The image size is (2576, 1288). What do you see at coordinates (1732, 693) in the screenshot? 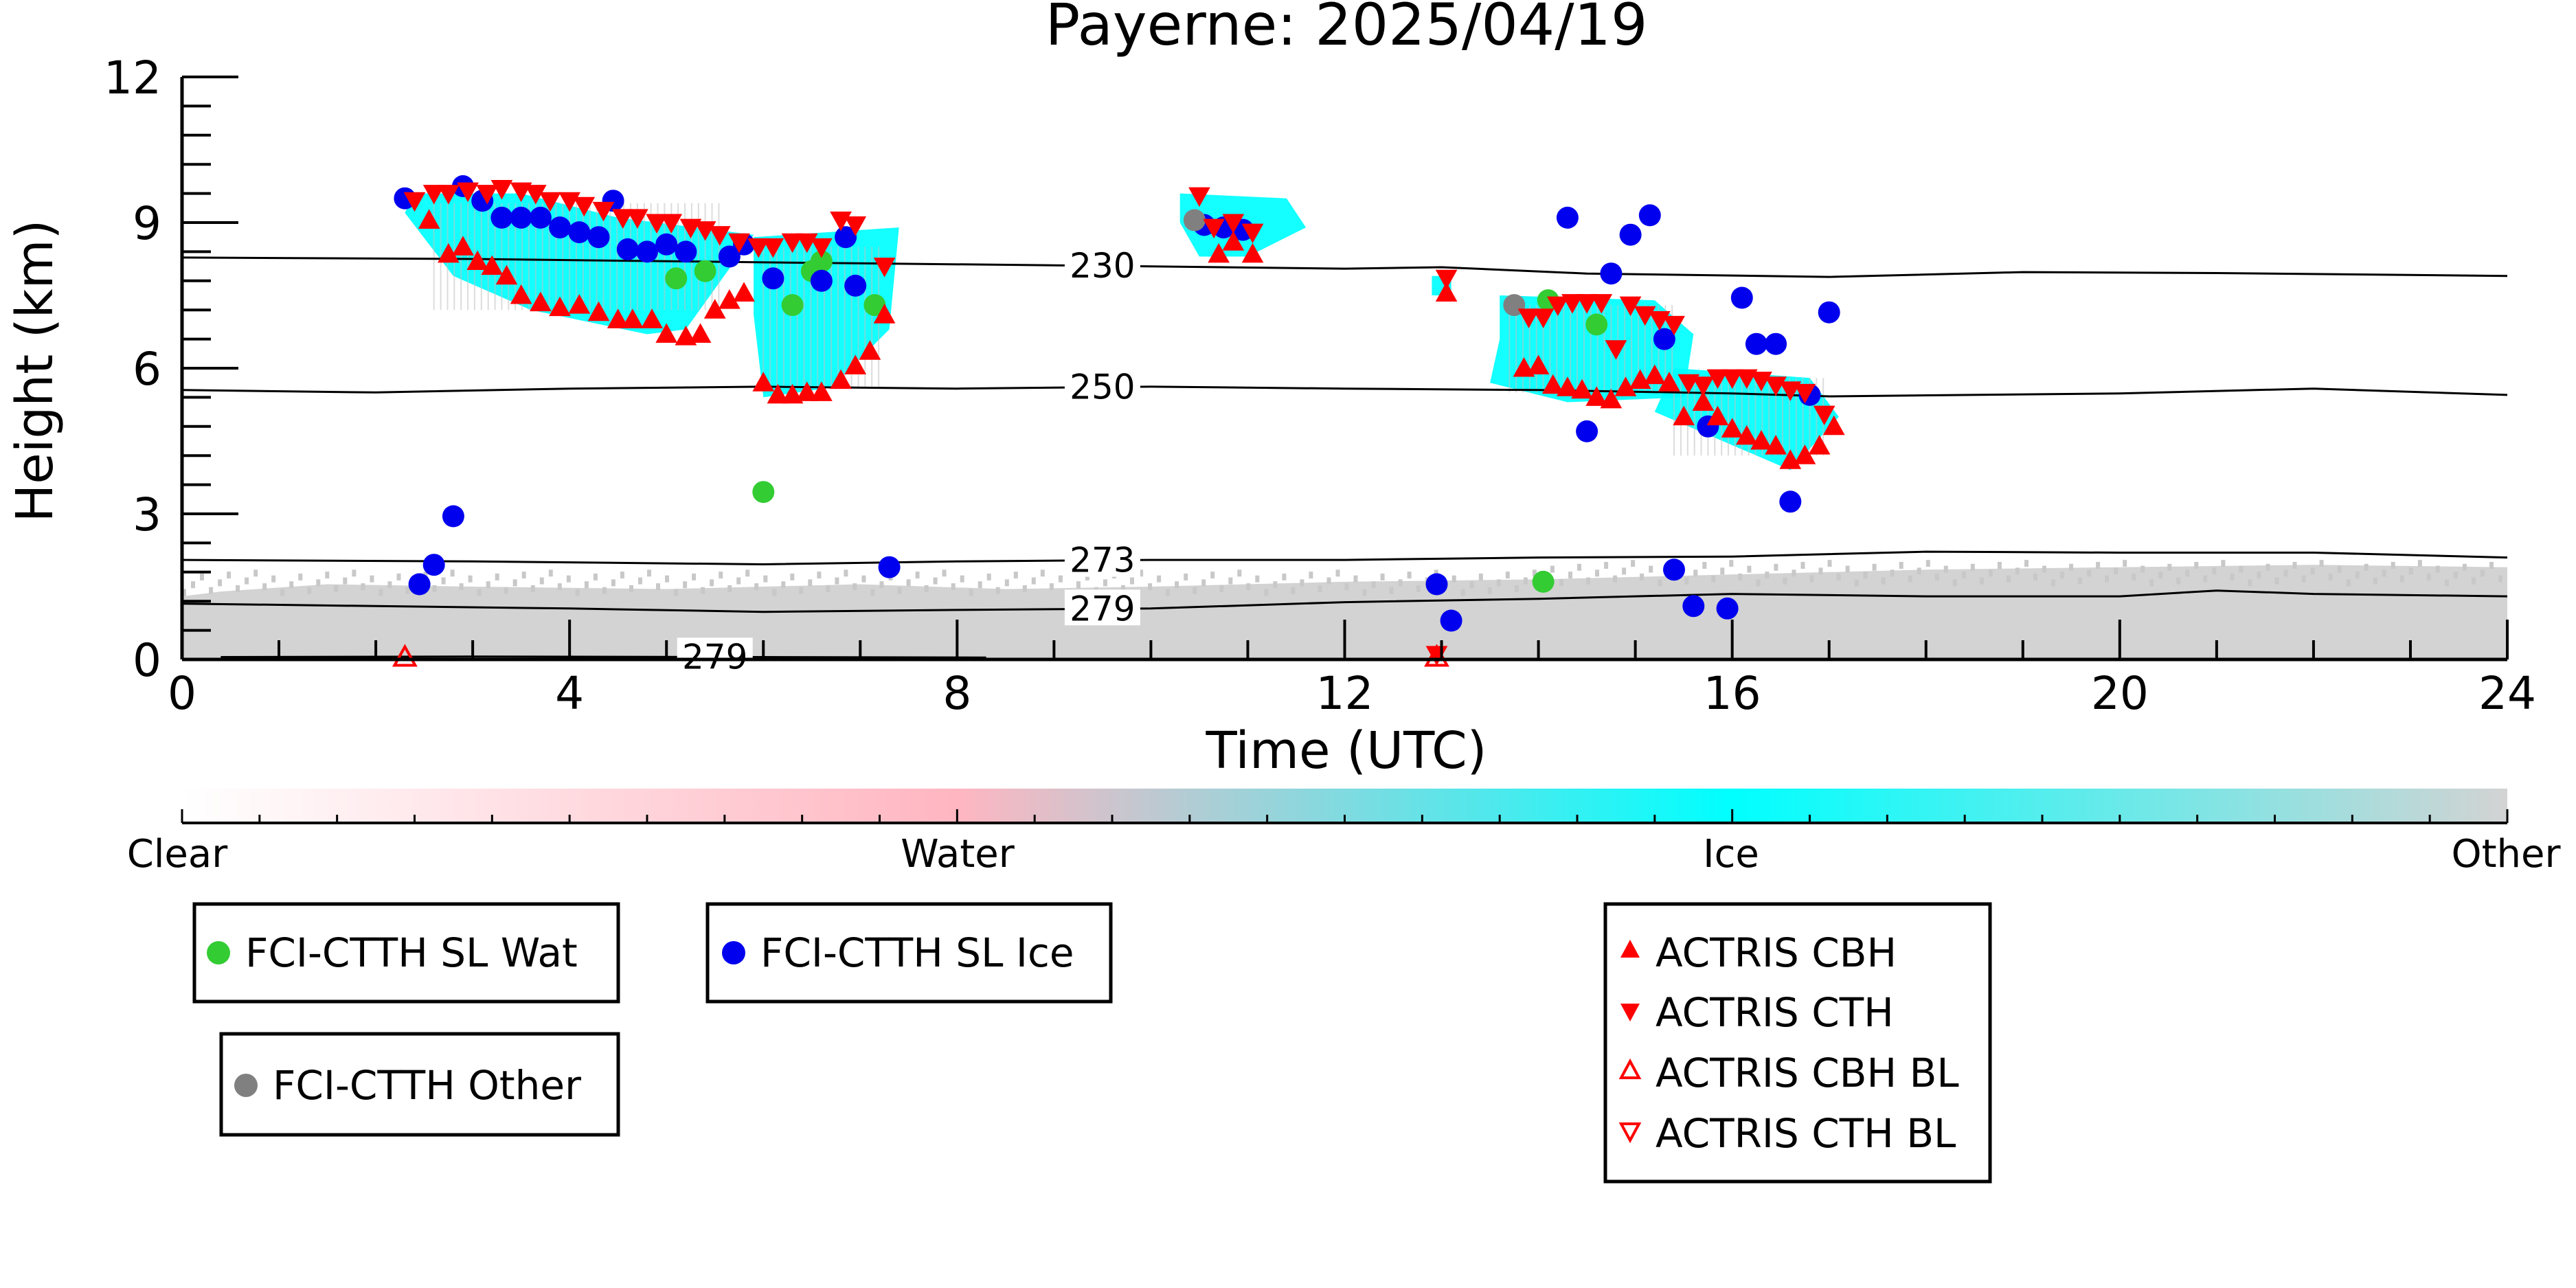
I see `x-tick-label: 16` at bounding box center [1732, 693].